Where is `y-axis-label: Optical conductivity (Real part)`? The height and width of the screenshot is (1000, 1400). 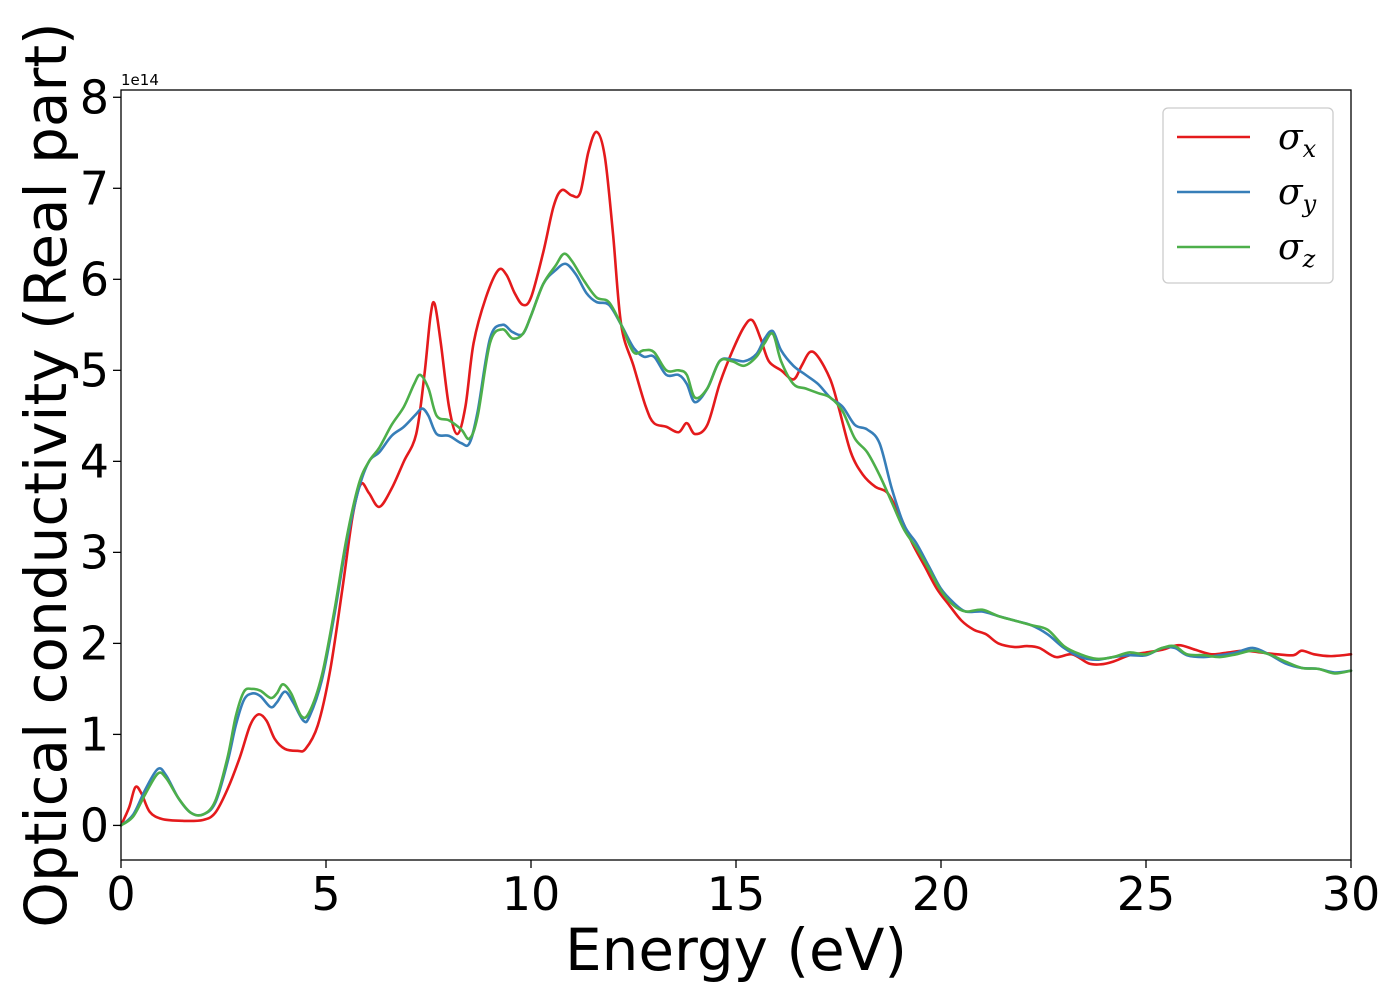 y-axis-label: Optical conductivity (Real part) is located at coordinates (46, 474).